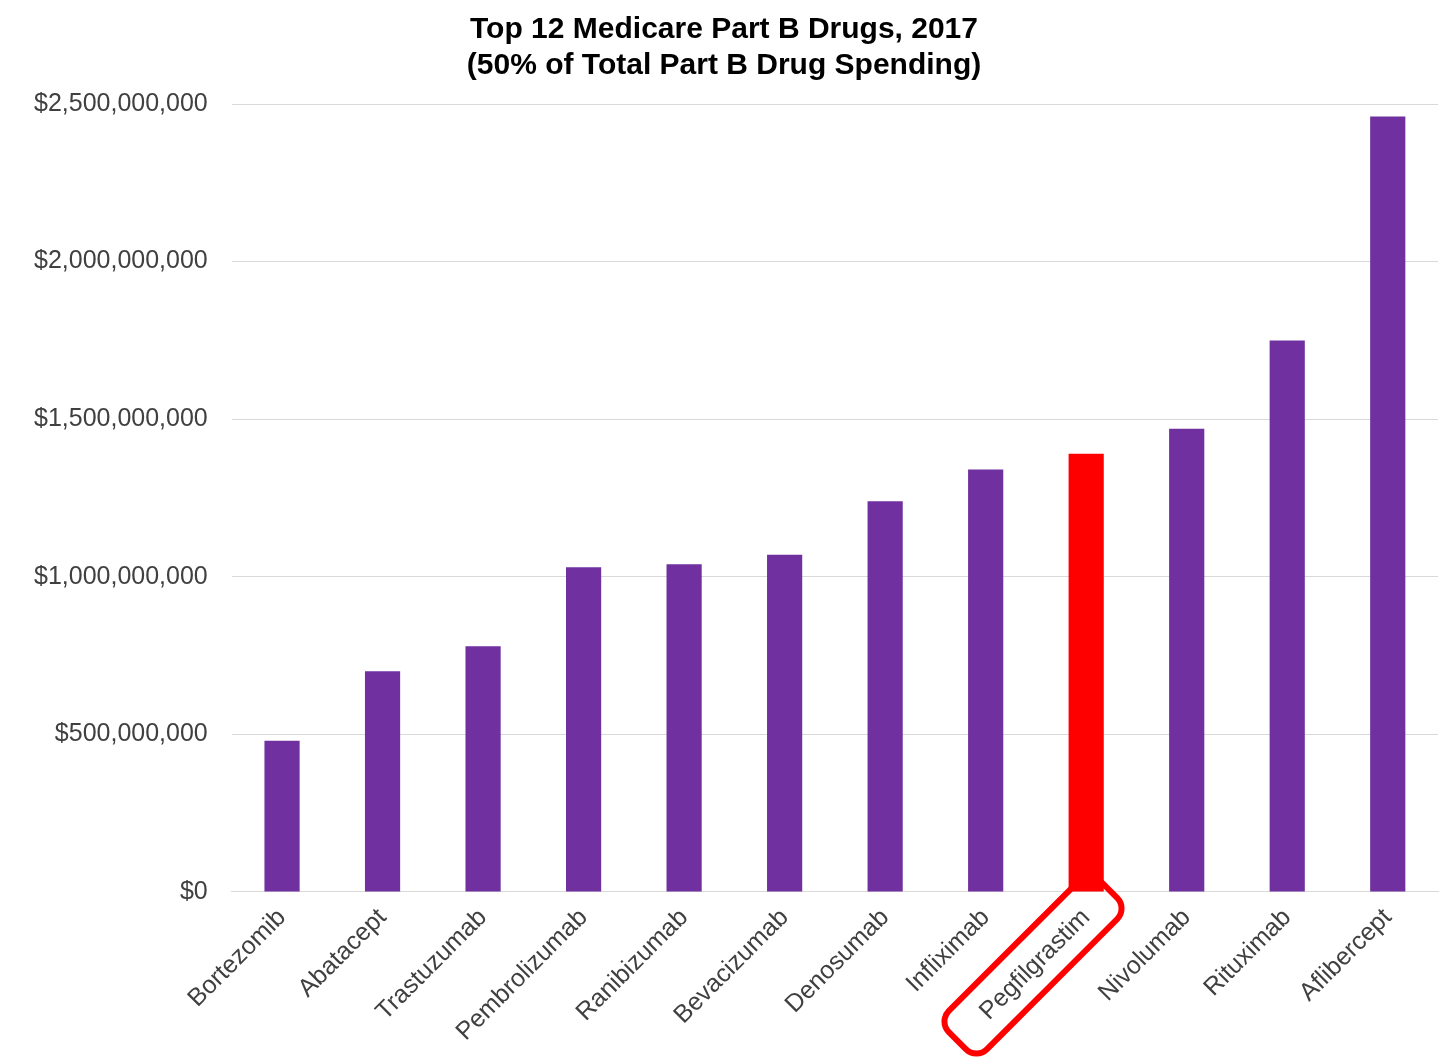 Image resolution: width=1446 pixels, height=1060 pixels. Describe the element at coordinates (121, 574) in the screenshot. I see `y-tick-label: $1,000,000,000` at that location.